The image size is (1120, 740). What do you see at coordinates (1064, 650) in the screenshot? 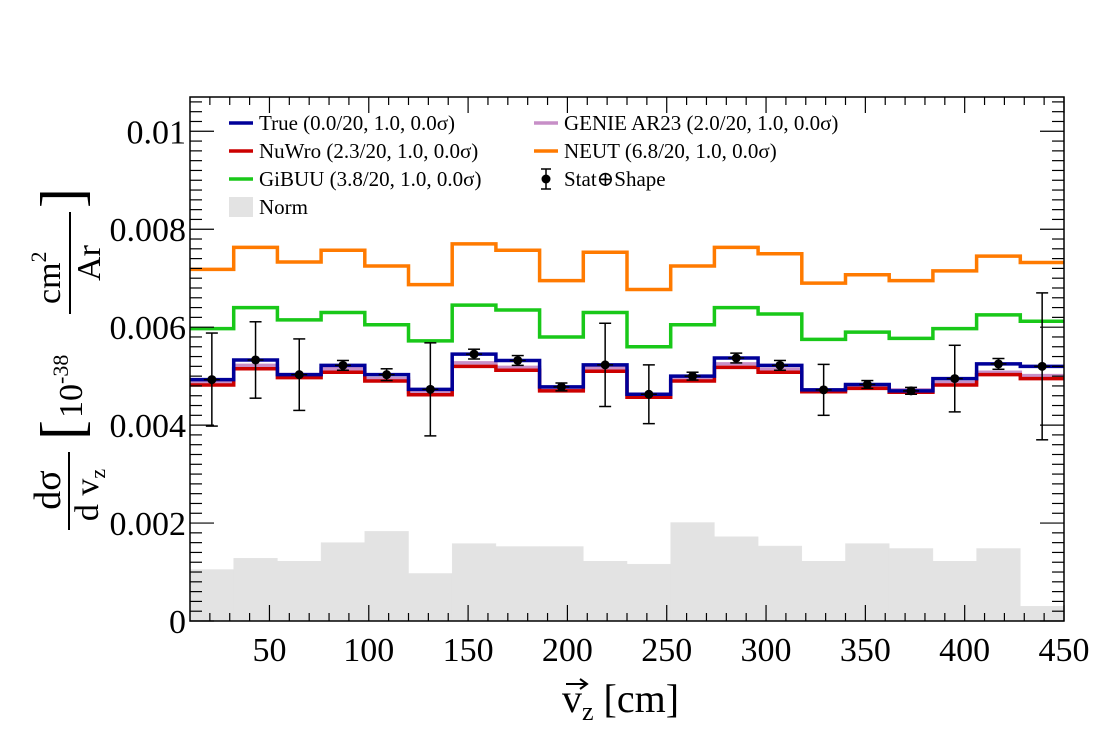
I see `x-tick-label: 450` at bounding box center [1064, 650].